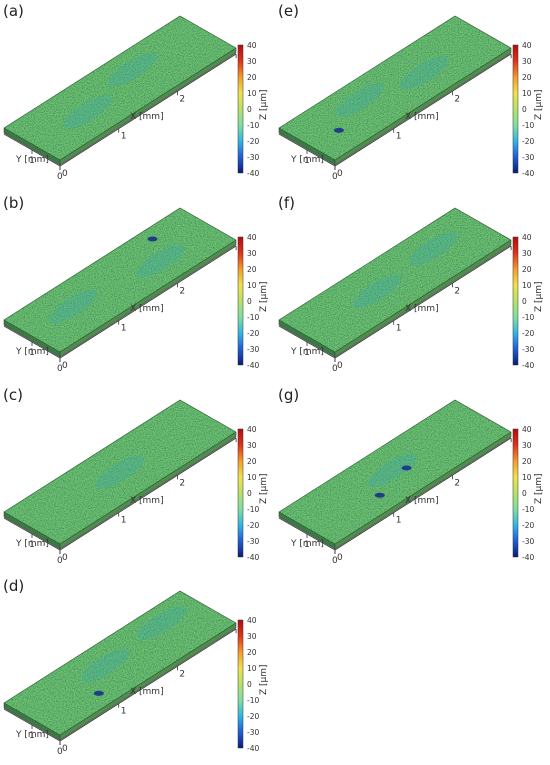 This screenshot has height=765, width=550. I want to click on panel-label: (g), so click(289, 395).